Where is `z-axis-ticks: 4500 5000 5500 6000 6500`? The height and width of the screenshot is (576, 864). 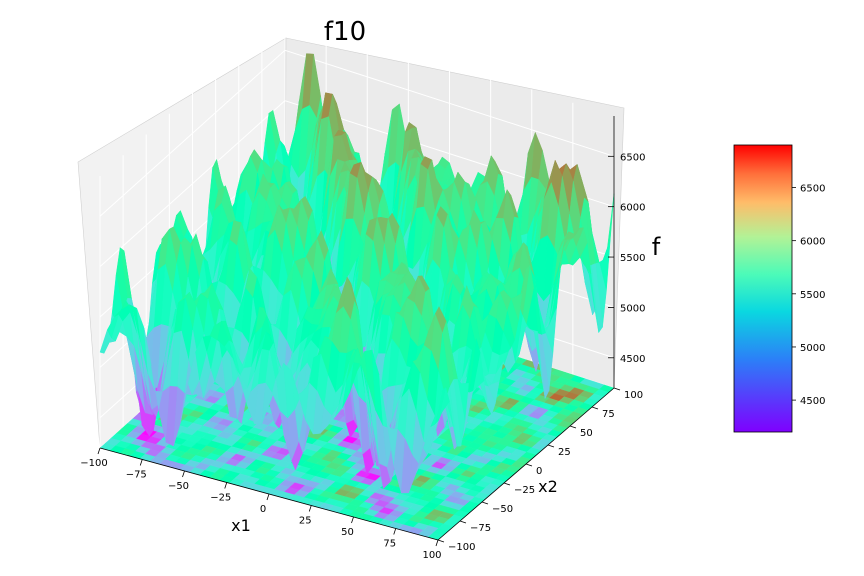
z-axis-ticks: 4500 5000 5500 6000 6500 is located at coordinates (626, 258).